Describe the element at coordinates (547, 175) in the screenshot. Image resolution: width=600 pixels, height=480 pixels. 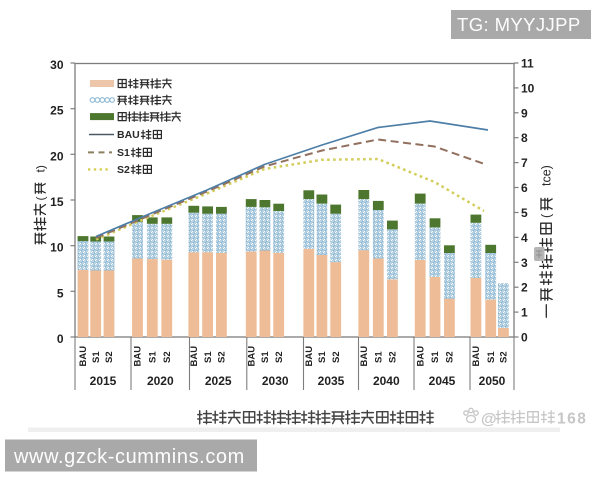
I see `svg-text: tce)` at that location.